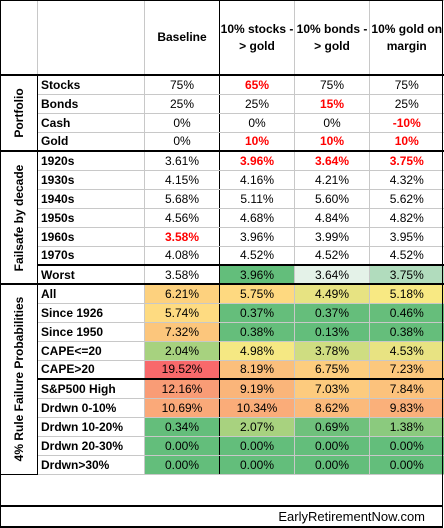 The width and height of the screenshot is (444, 528). I want to click on row-label: All, so click(91, 293).